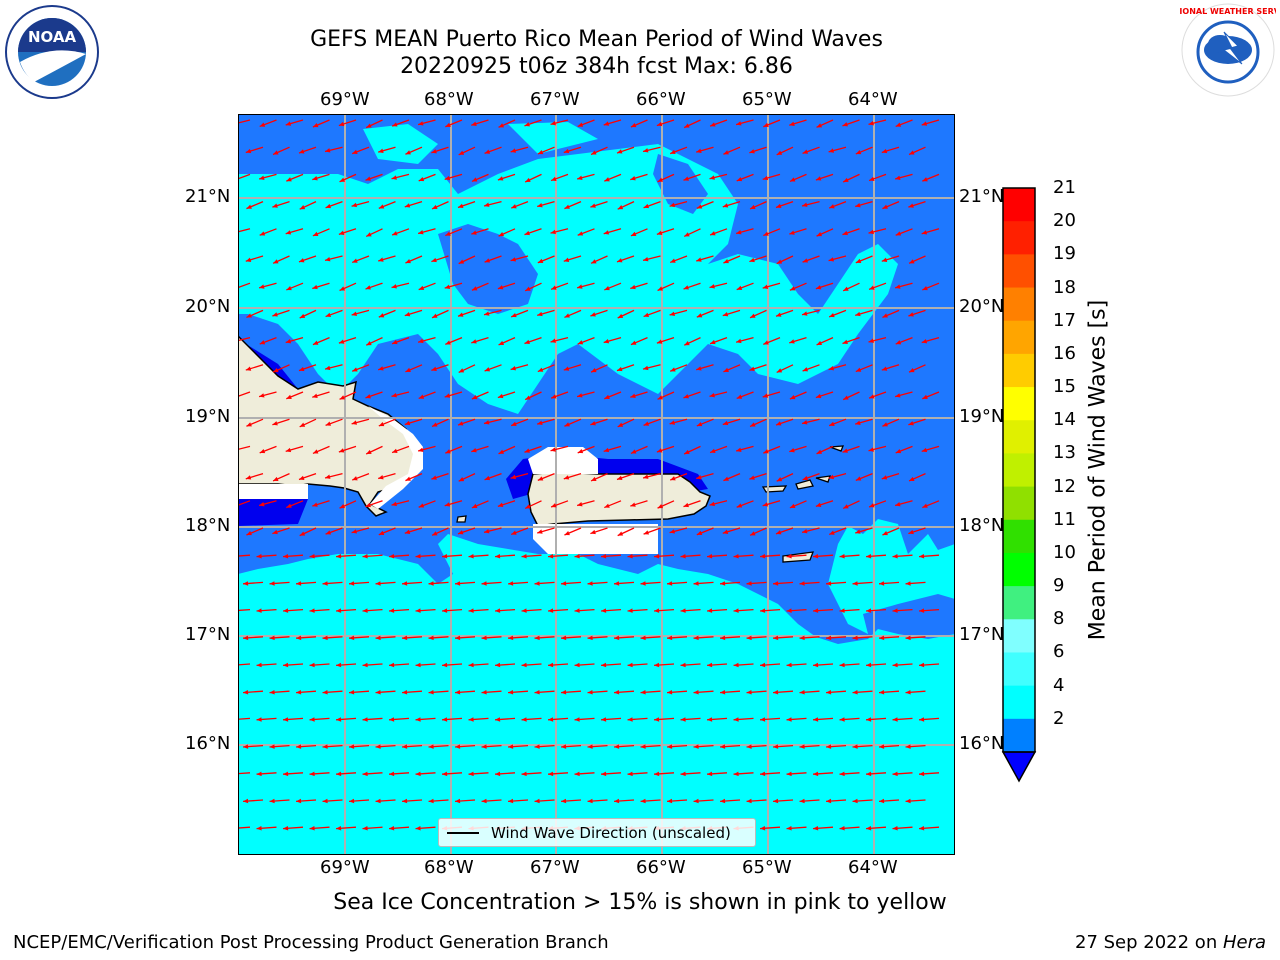 The height and width of the screenshot is (960, 1280). Describe the element at coordinates (1098, 470) in the screenshot. I see `colorbar-label: Mean Period of Wind Waves [s]` at that location.